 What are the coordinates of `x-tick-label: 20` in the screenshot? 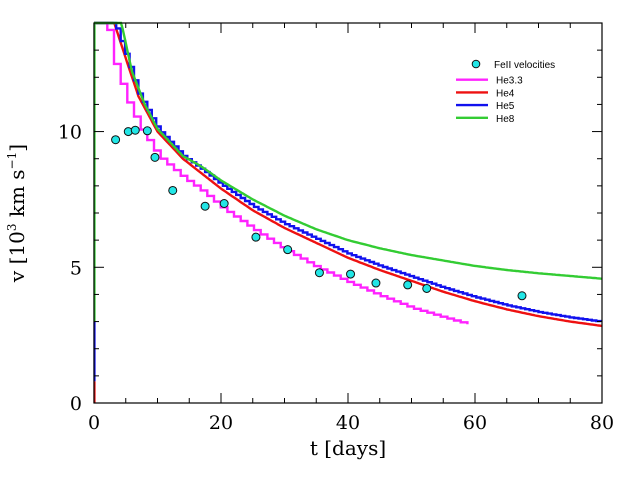 It's located at (221, 423).